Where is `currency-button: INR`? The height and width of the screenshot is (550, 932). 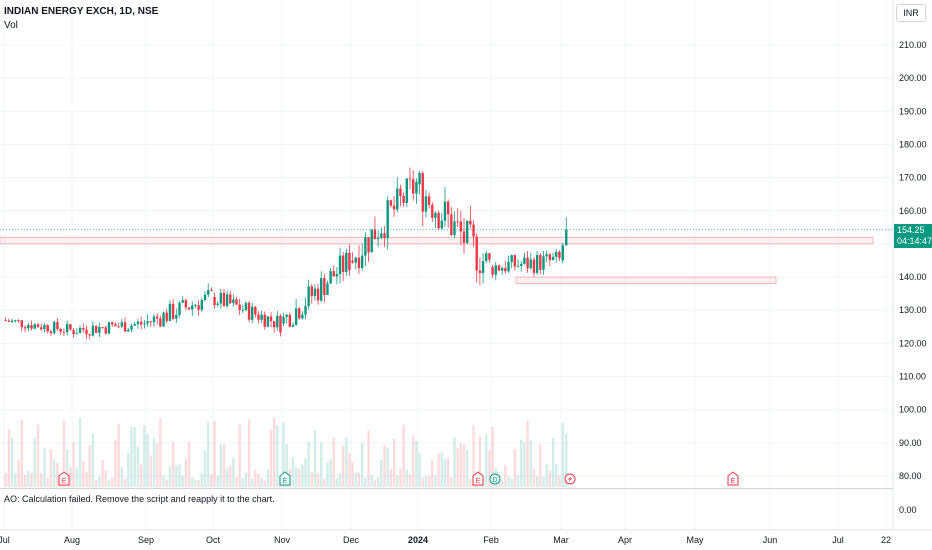 currency-button: INR is located at coordinates (911, 13).